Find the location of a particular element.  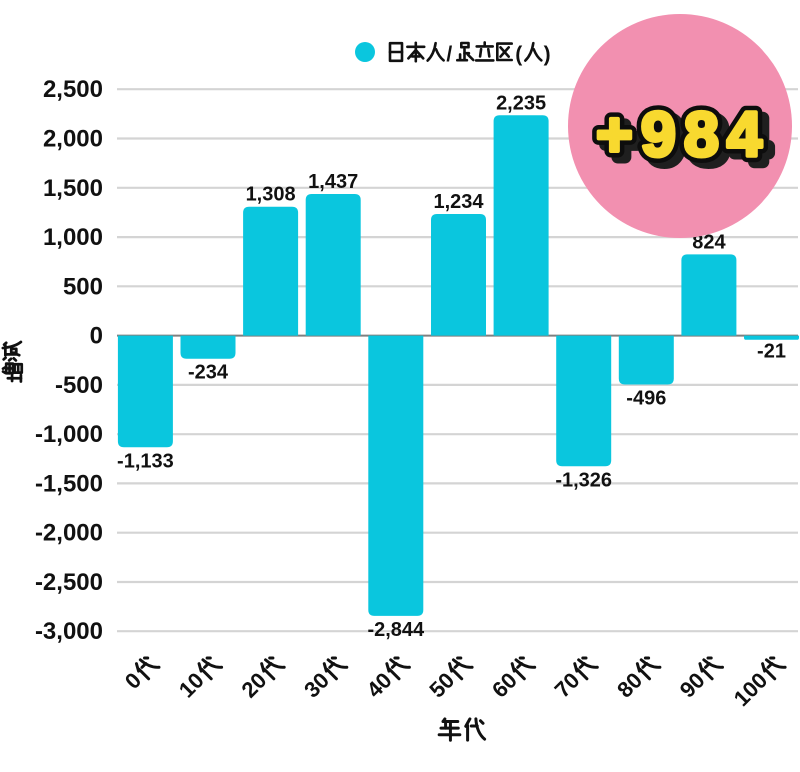

svg-text: -1,326 is located at coordinates (583, 480).